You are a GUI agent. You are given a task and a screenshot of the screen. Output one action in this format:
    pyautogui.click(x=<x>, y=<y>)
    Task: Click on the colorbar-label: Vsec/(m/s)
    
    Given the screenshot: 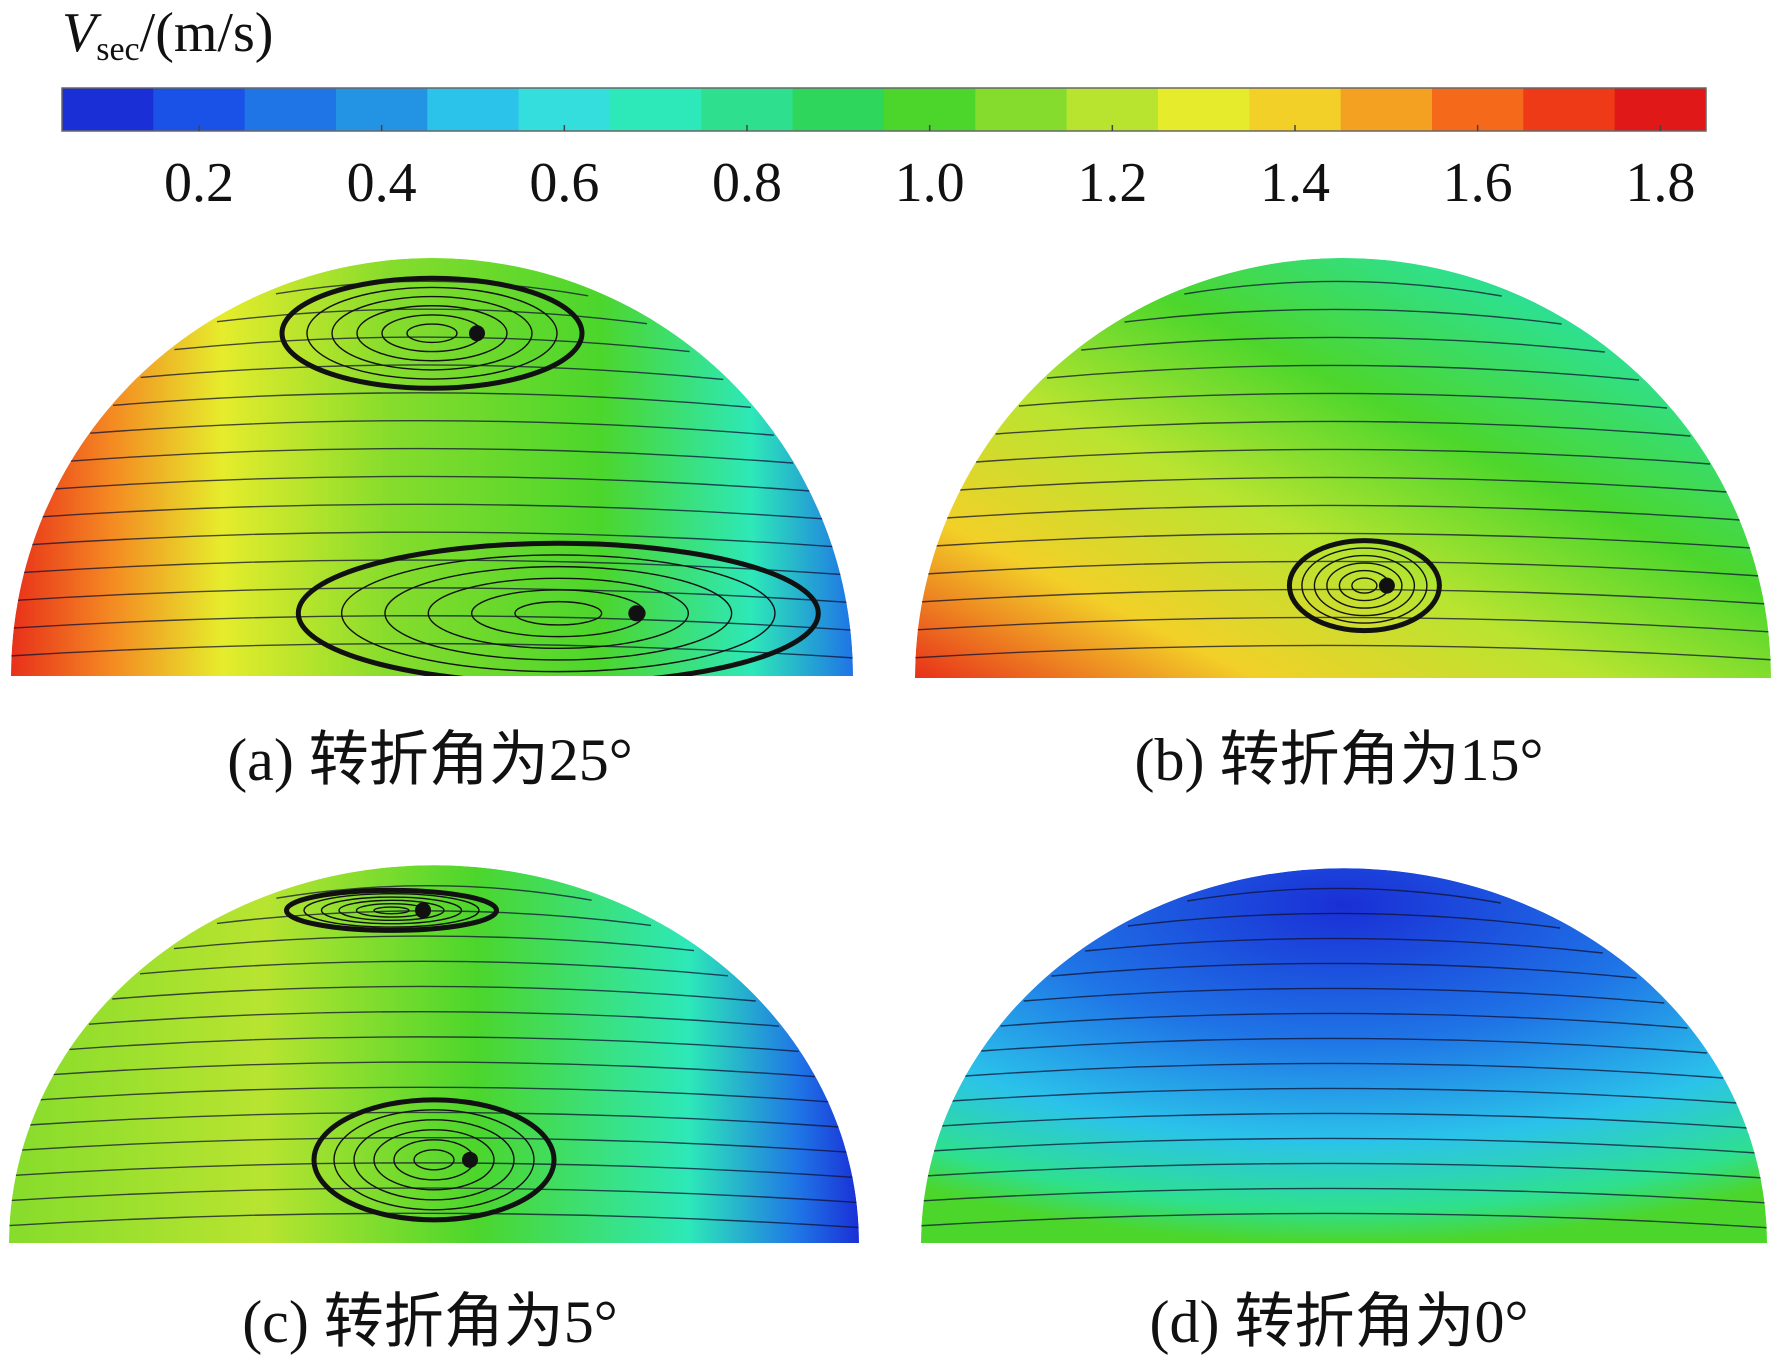 What is the action you would take?
    pyautogui.click(x=167, y=35)
    